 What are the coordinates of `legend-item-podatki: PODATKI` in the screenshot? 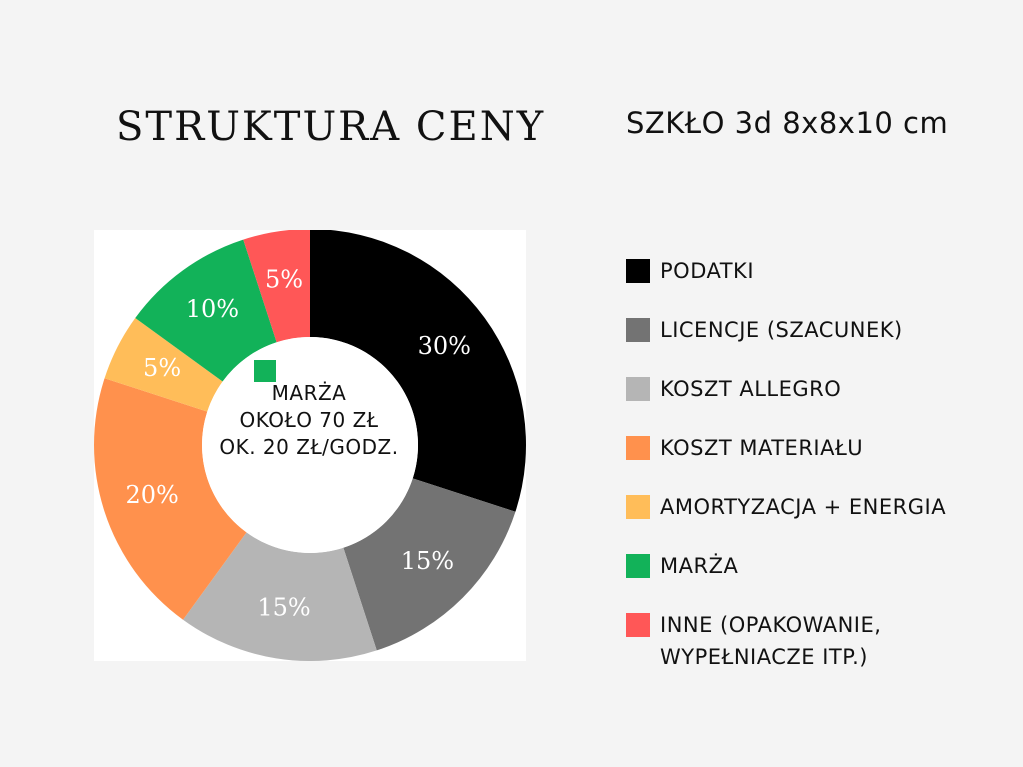 It's located at (816, 284).